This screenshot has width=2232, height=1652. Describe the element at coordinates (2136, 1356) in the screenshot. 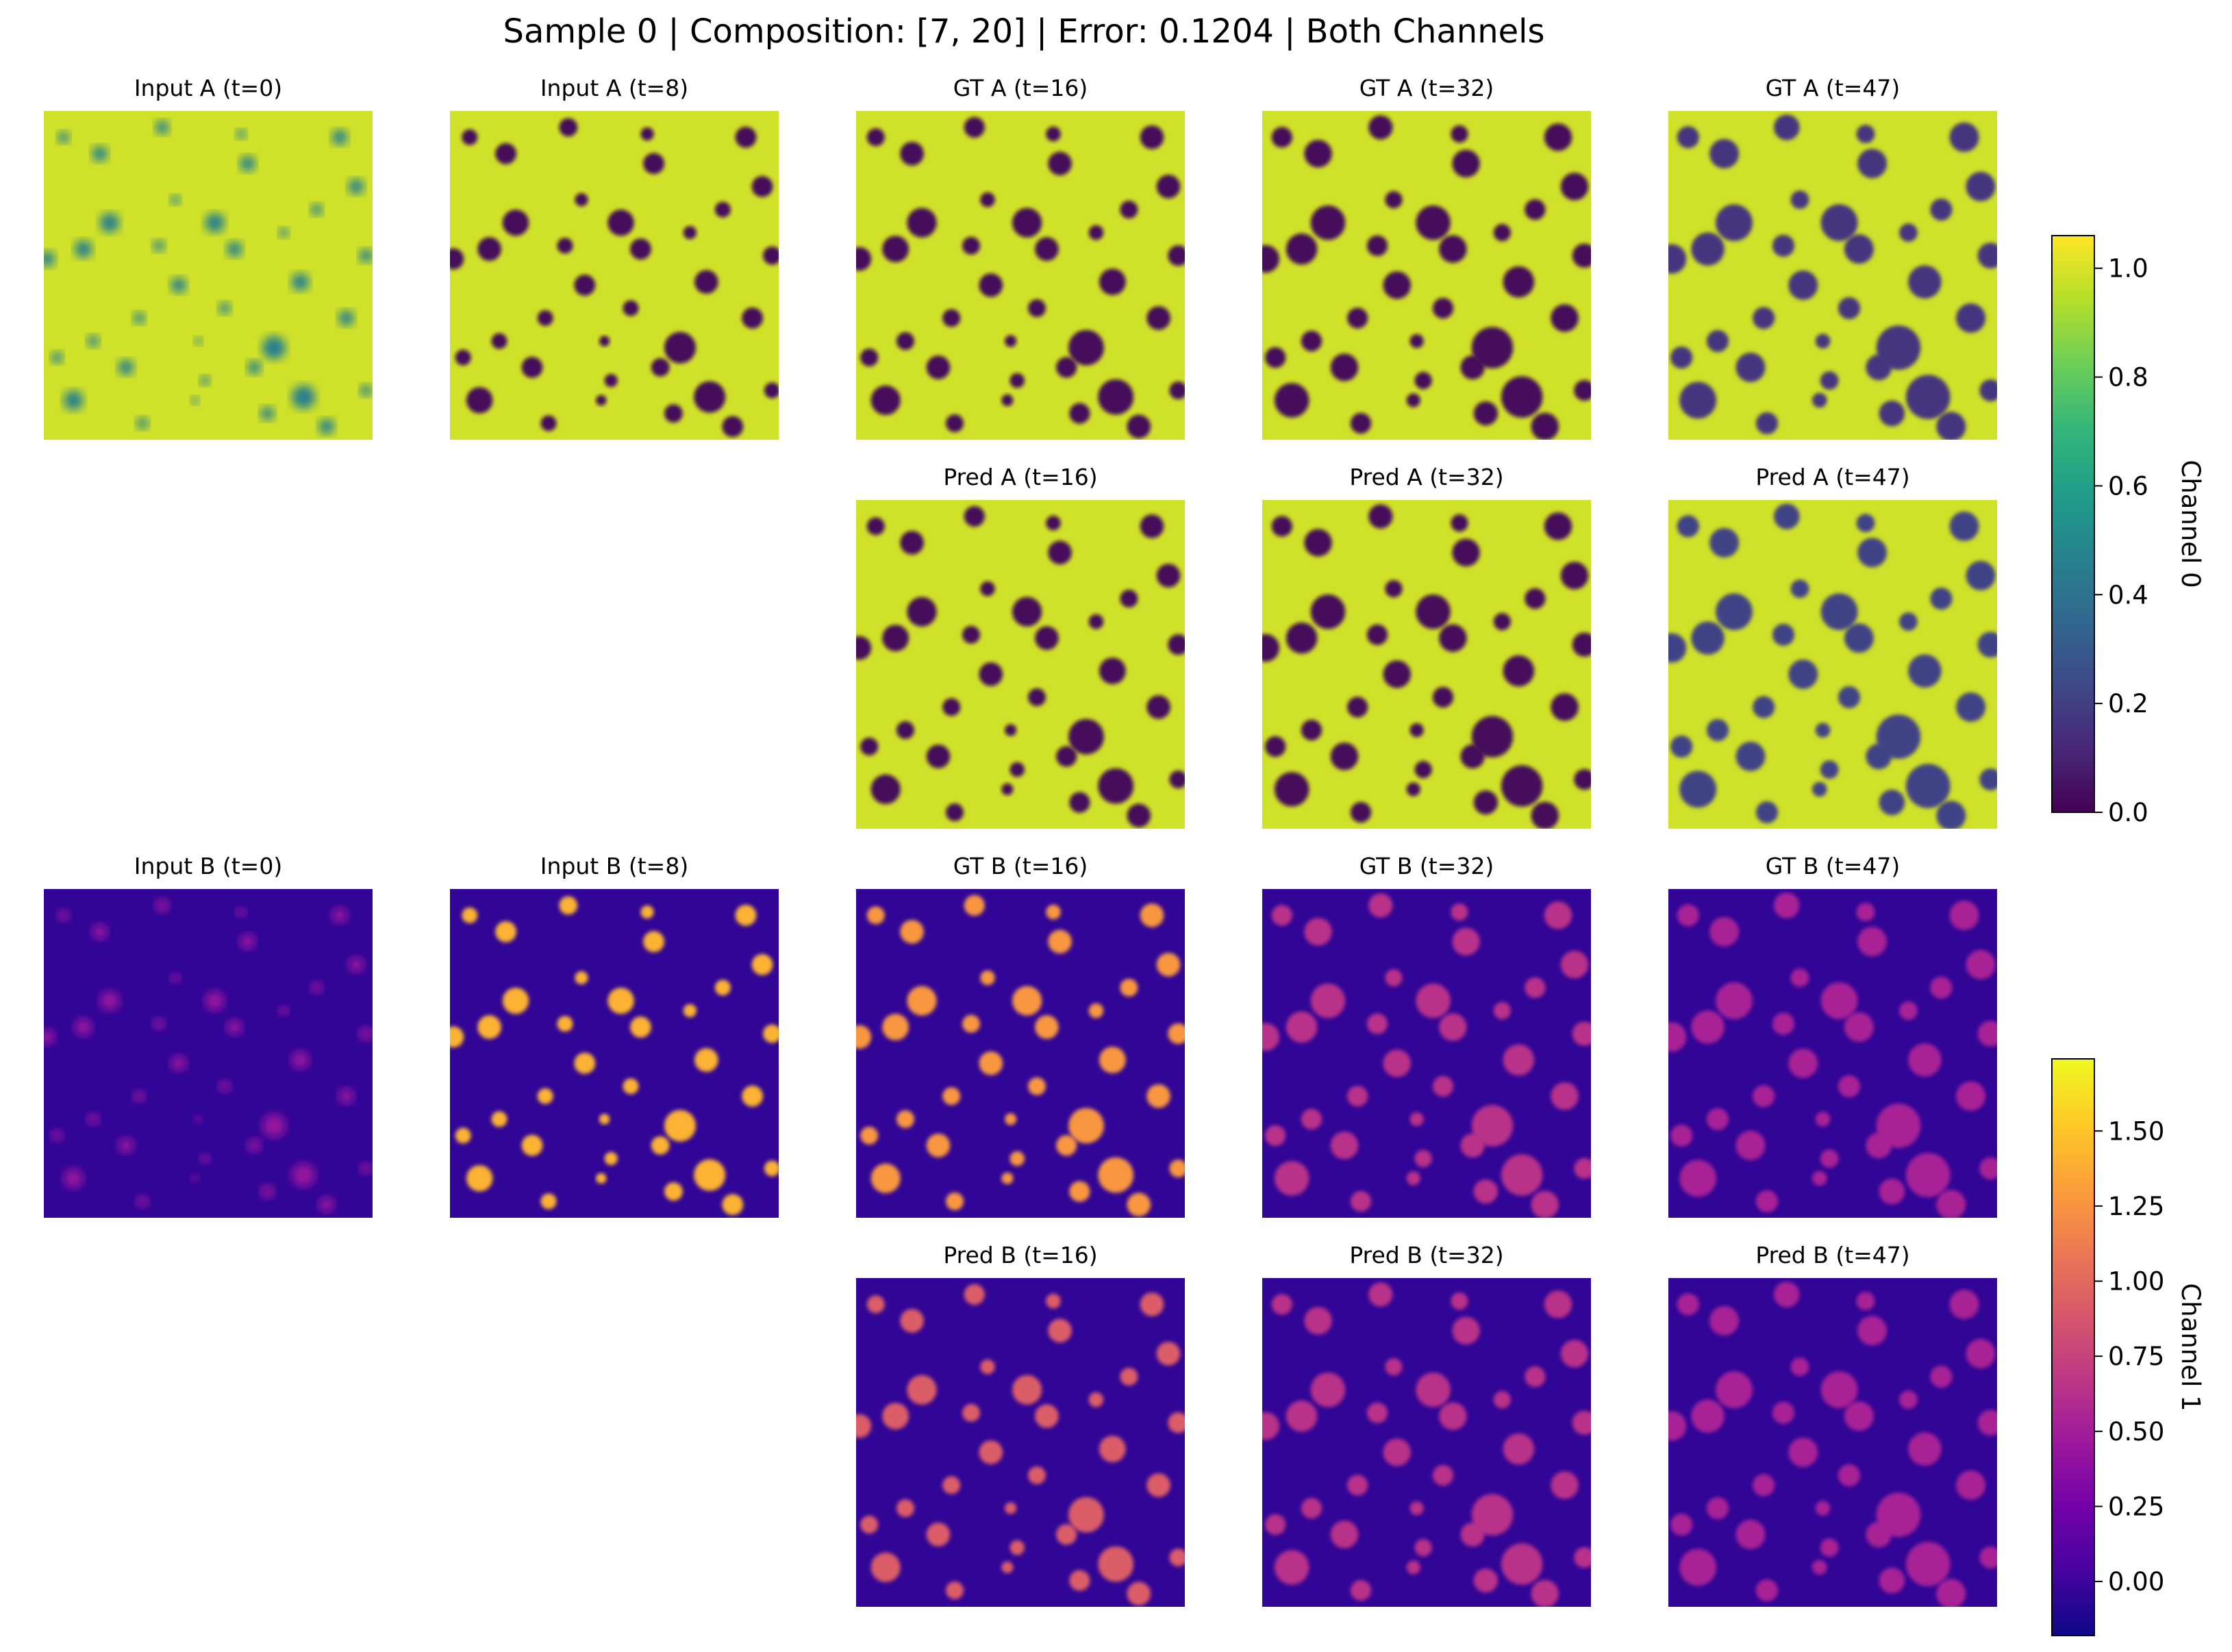

I see `colorbar-tick-label: 0.75` at that location.